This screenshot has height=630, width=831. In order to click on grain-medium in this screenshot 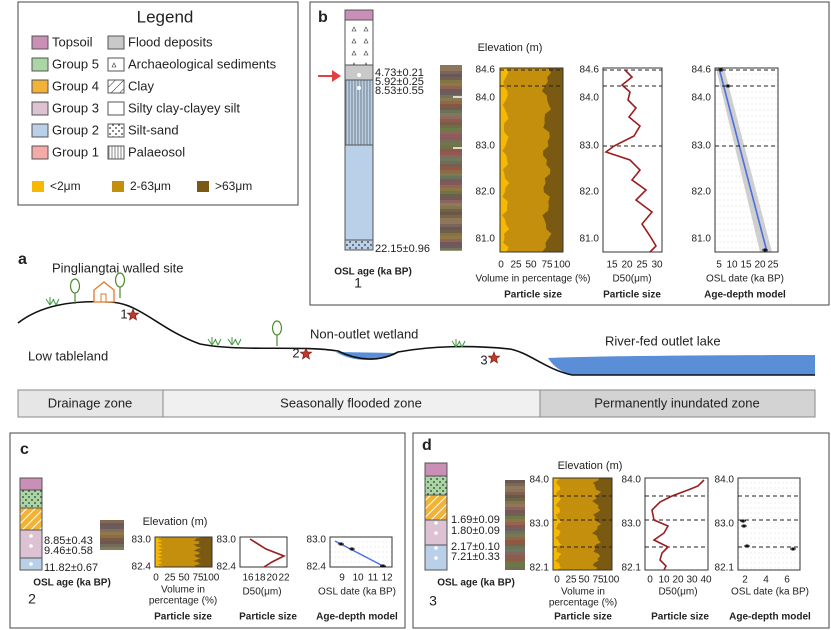, I will do `click(526, 160)`.